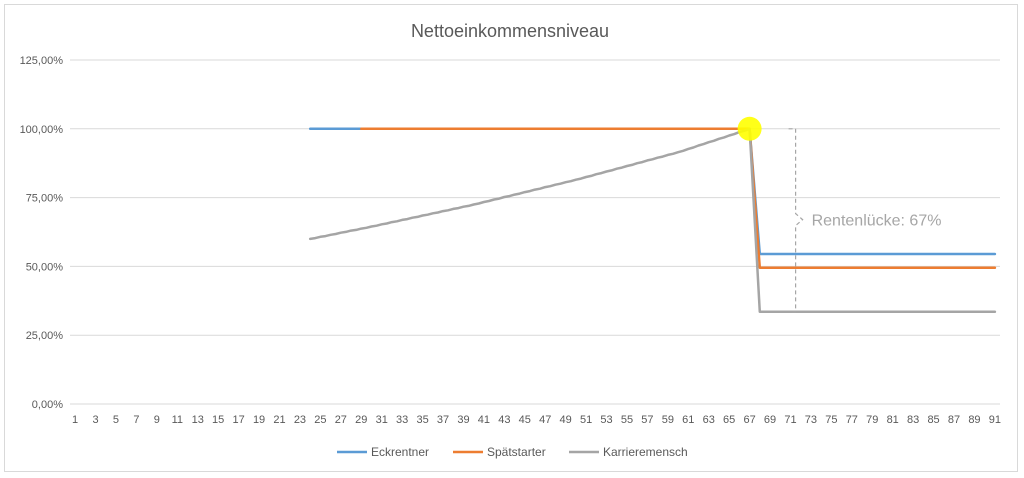 This screenshot has height=478, width=1024. Describe the element at coordinates (645, 452) in the screenshot. I see `legend-label: Karrieremensch` at that location.